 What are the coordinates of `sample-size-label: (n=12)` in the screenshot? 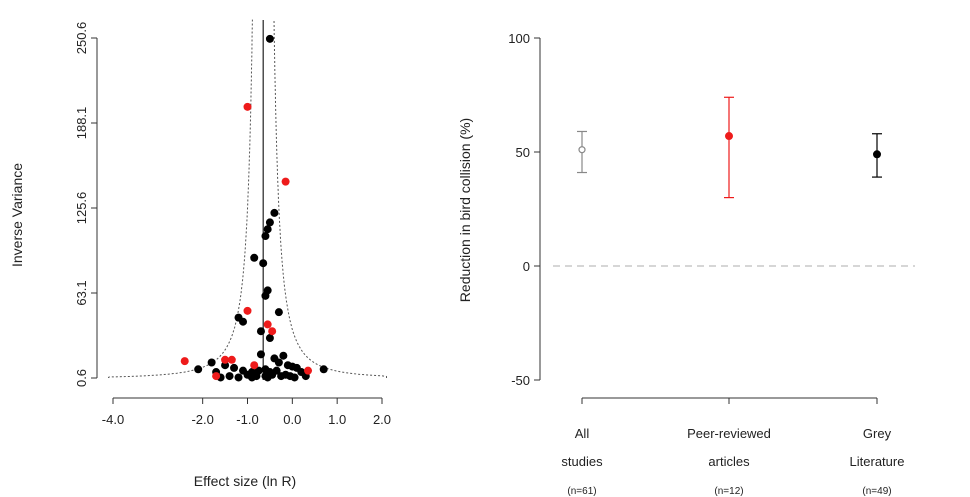 It's located at (728, 491).